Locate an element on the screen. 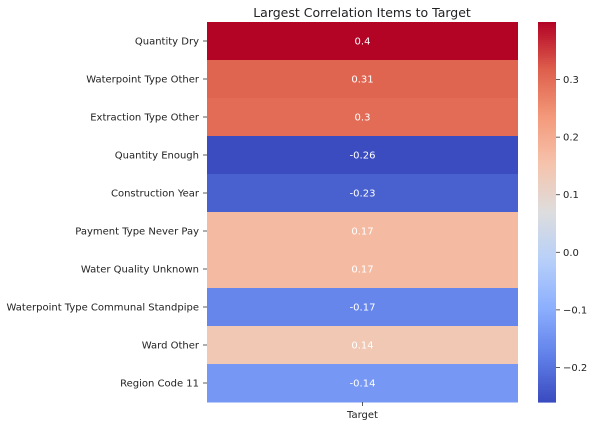 The height and width of the screenshot is (427, 595). row-label: Ward Other is located at coordinates (171, 346).